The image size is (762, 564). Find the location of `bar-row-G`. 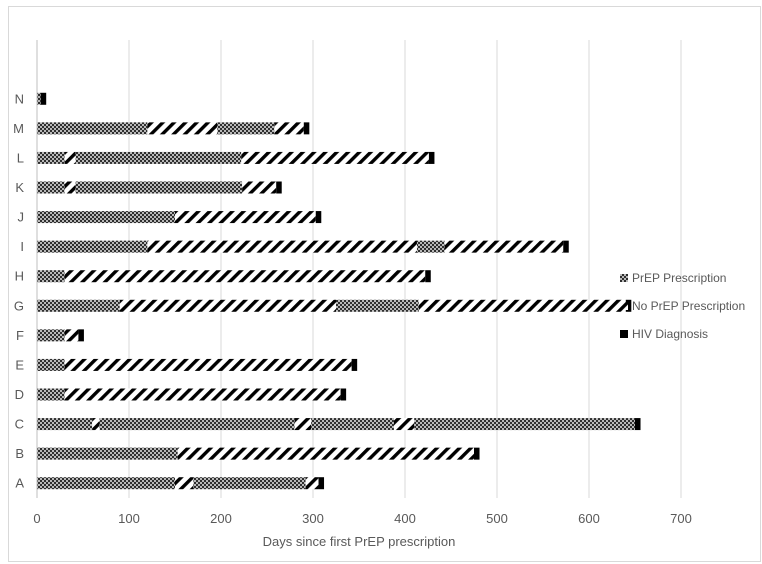

bar-row-G is located at coordinates (334, 305).